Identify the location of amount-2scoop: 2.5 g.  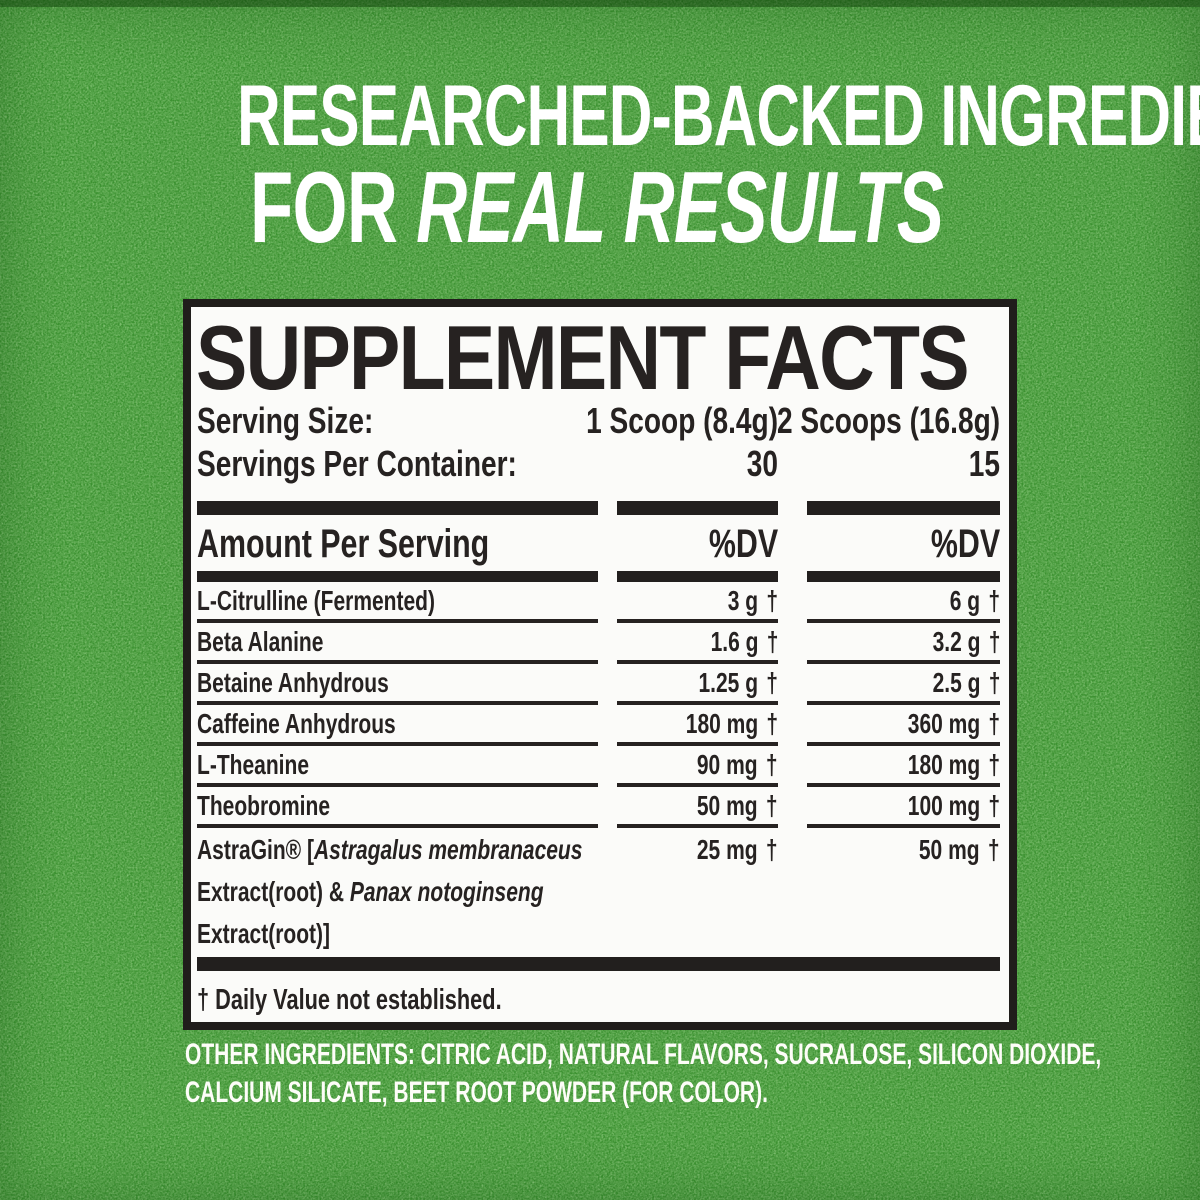
(956, 682).